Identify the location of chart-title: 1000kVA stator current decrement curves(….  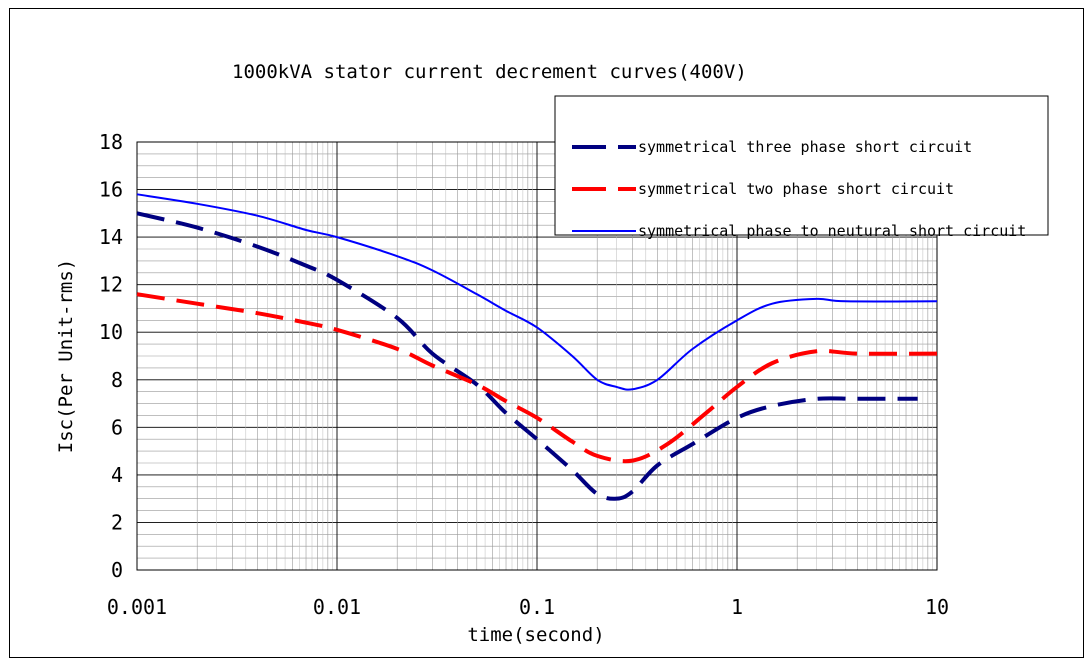
(489, 72).